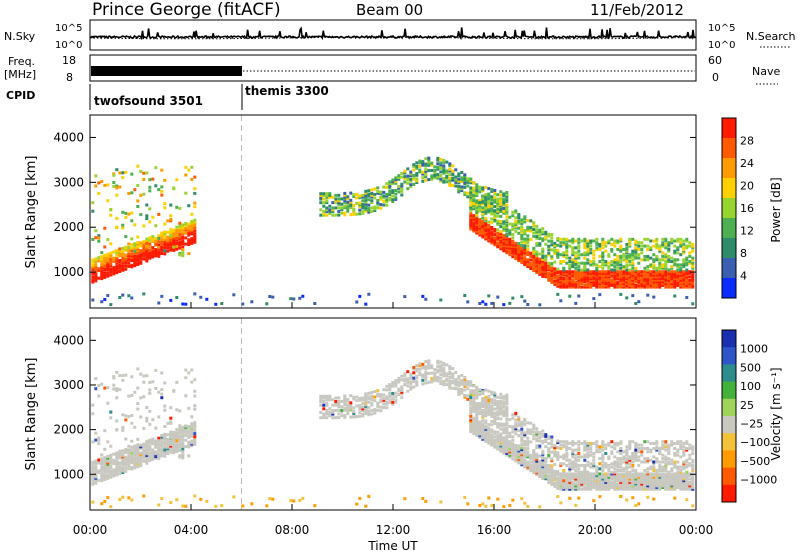 The image size is (800, 554). I want to click on colorbar-swatch, so click(729, 168).